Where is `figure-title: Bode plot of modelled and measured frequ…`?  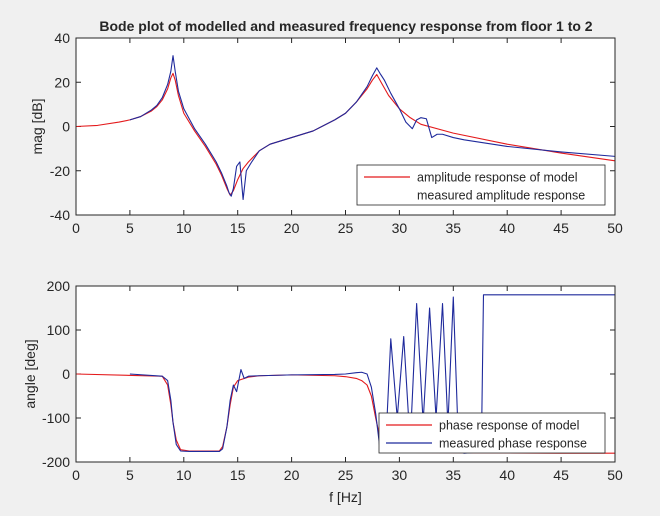 figure-title: Bode plot of modelled and measured frequ… is located at coordinates (345, 26).